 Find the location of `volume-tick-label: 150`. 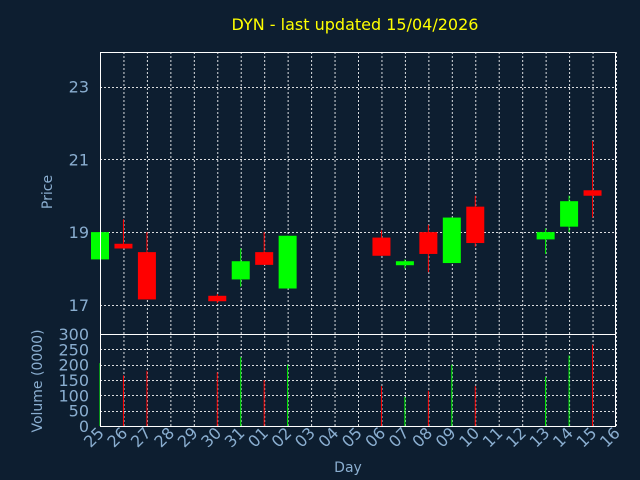

volume-tick-label: 150 is located at coordinates (73, 380).